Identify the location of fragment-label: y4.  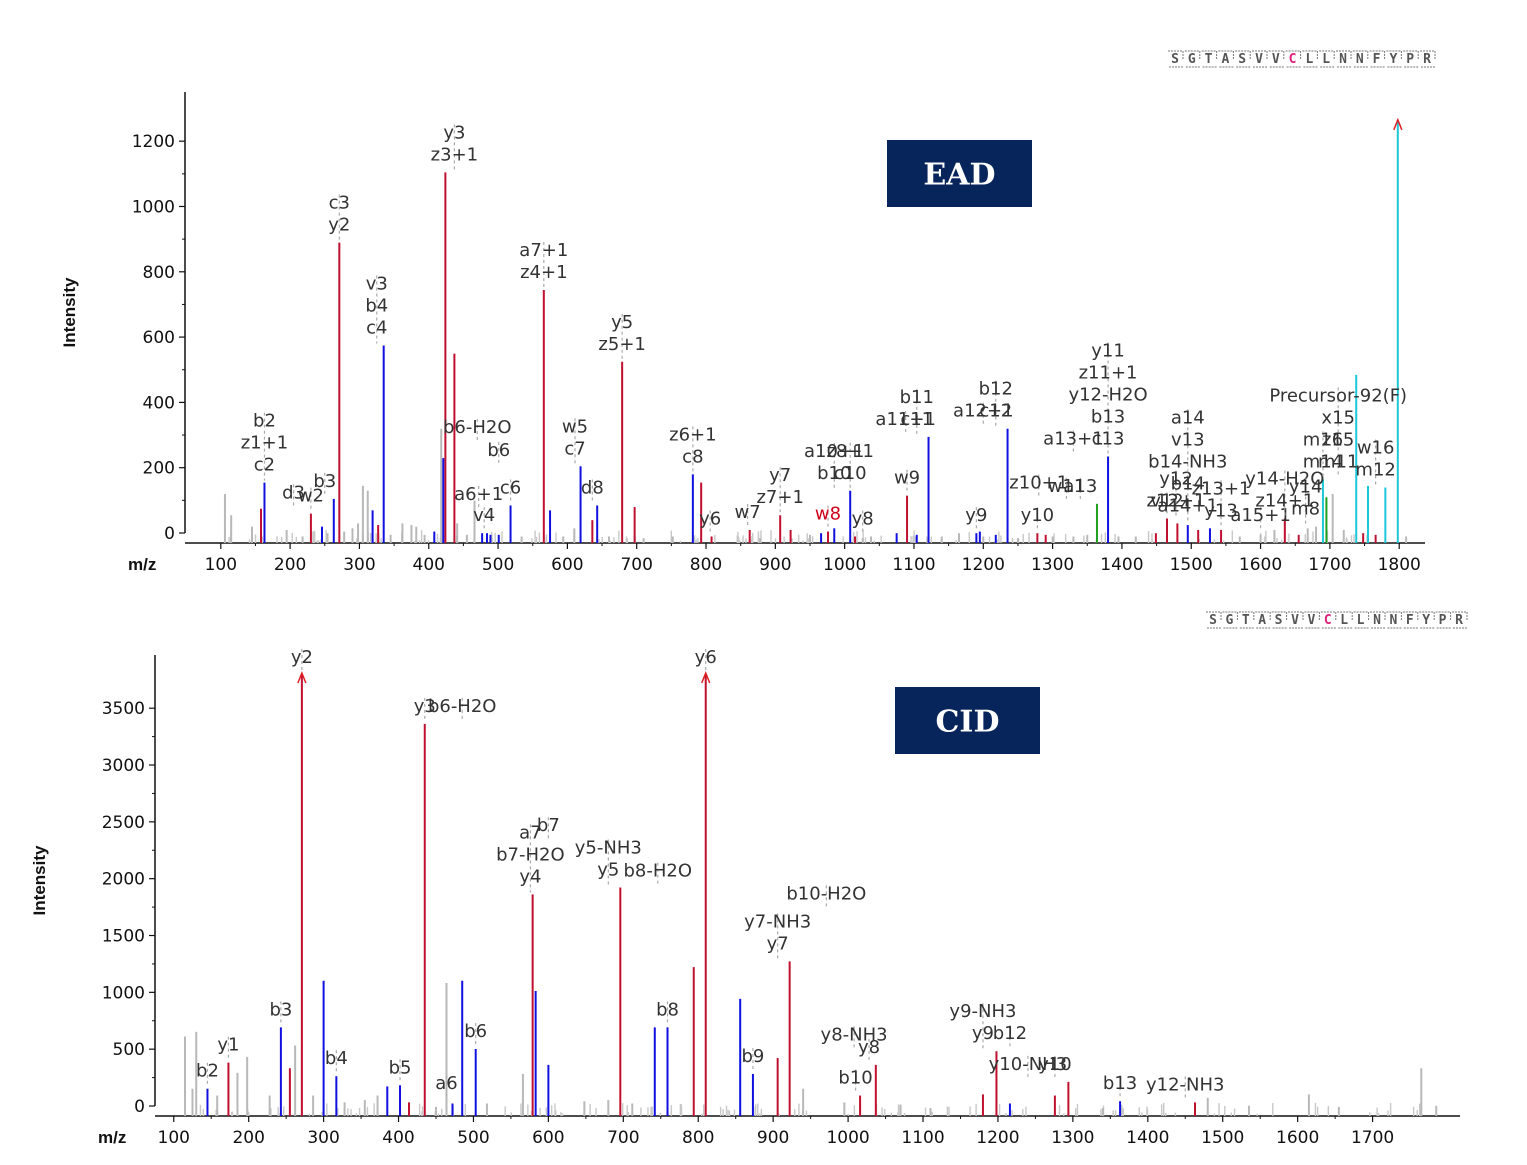
(530, 876).